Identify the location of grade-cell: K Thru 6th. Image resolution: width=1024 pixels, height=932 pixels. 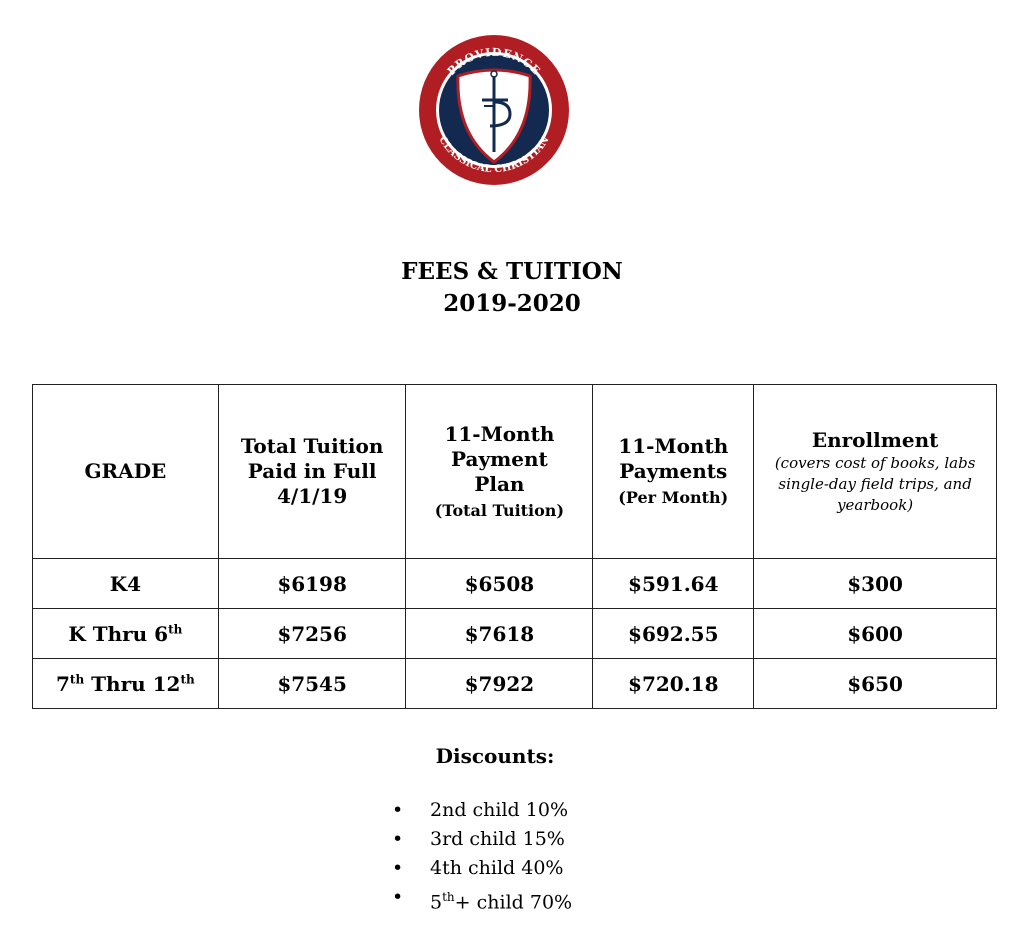
(125, 633).